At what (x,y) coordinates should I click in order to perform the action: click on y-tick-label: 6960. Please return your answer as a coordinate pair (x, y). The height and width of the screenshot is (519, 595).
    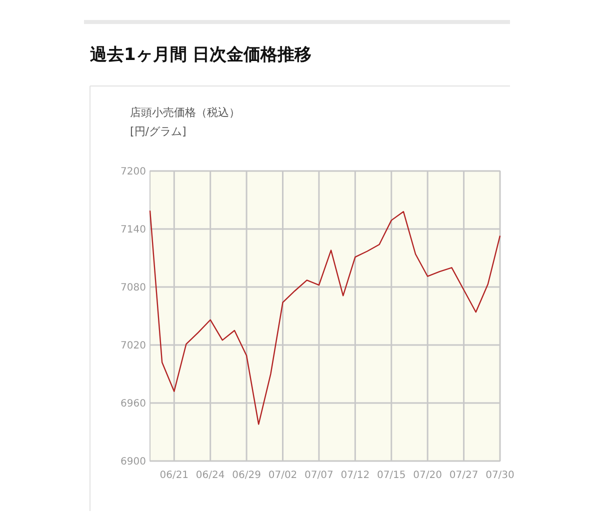
    Looking at the image, I should click on (133, 404).